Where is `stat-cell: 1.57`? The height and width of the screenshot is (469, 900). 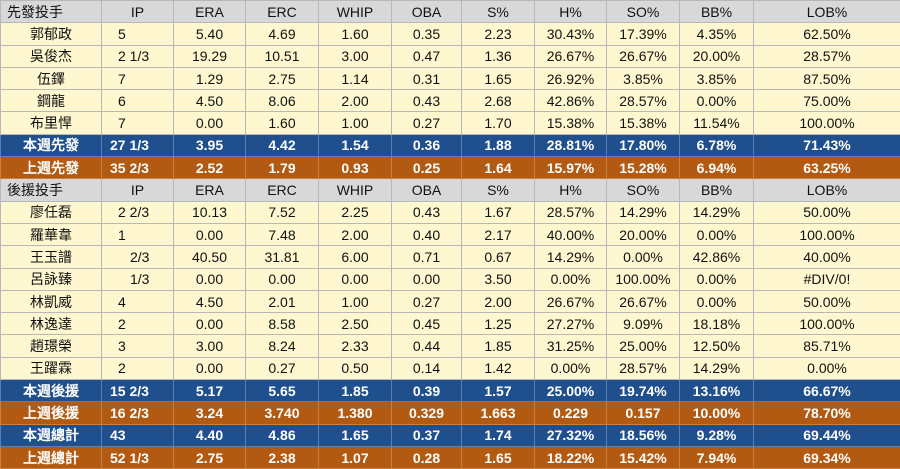
stat-cell: 1.57 is located at coordinates (498, 391).